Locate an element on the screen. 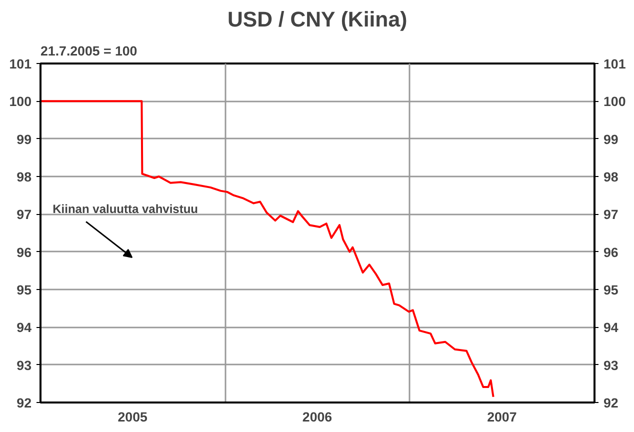 The height and width of the screenshot is (432, 634). y-tick-label: 99 is located at coordinates (24, 139).